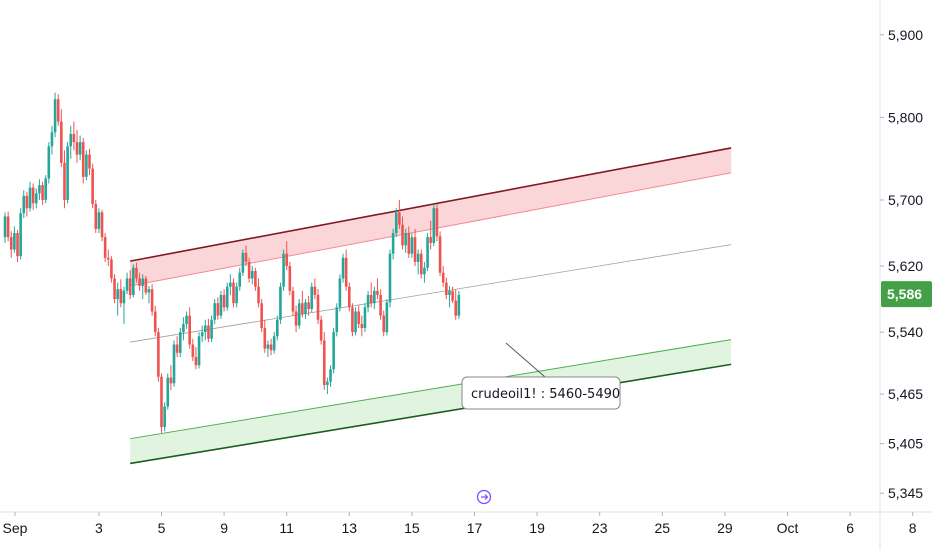 The height and width of the screenshot is (550, 932). I want to click on annotation-callout: crudeoil1! : 5460-5490, so click(541, 376).